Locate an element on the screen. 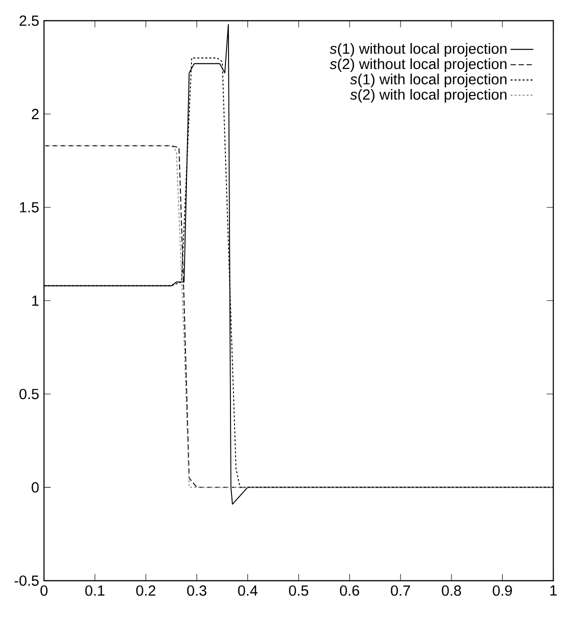 This screenshot has width=565, height=626. x-tick-label: 0.6 is located at coordinates (350, 590).